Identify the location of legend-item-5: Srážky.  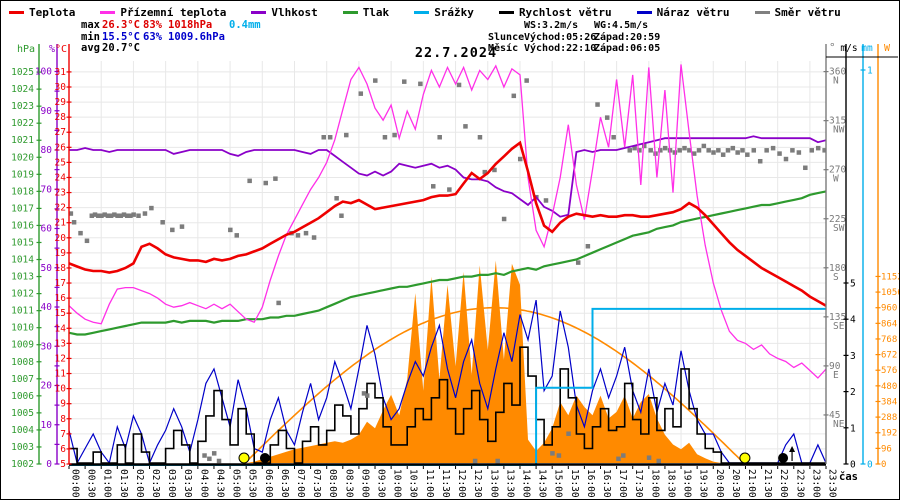
(444, 12).